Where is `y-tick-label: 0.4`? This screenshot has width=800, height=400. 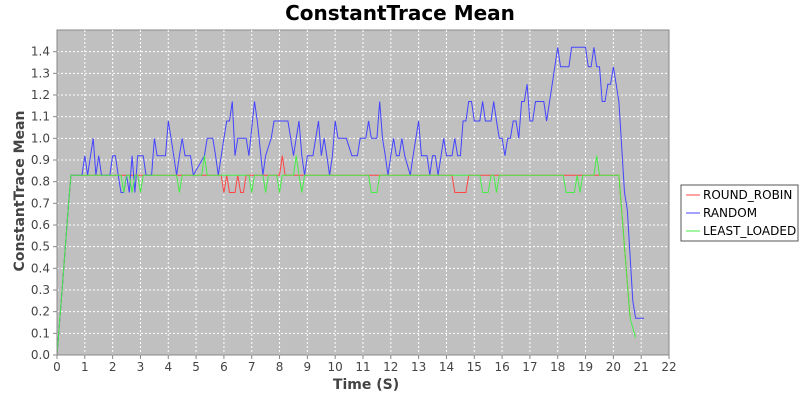
y-tick-label: 0.4 is located at coordinates (40, 268).